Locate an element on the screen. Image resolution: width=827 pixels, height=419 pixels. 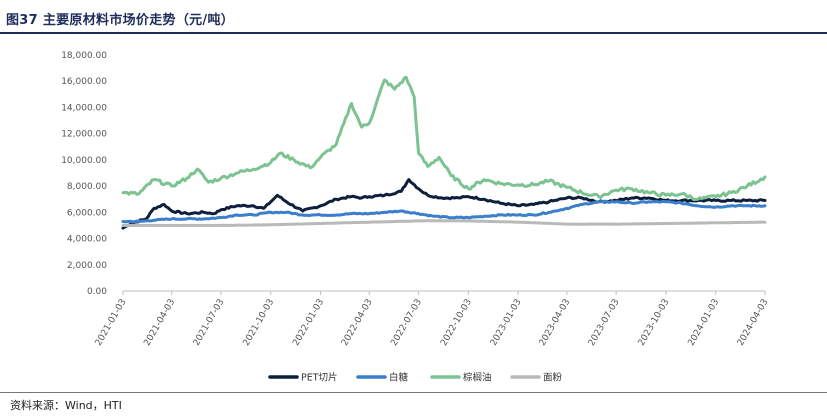
legend-label: 白糖 is located at coordinates (399, 378).